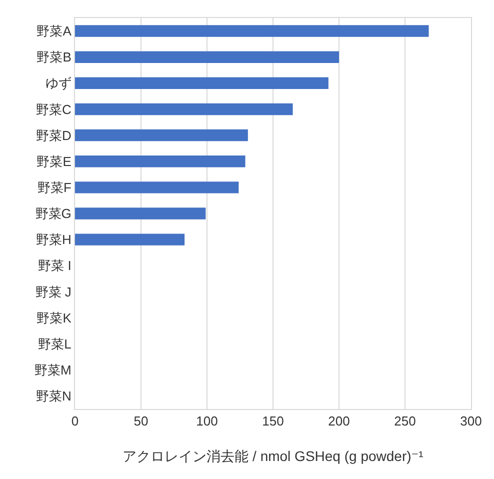  I want to click on y-tick-label: 野菜 J, so click(53, 292).